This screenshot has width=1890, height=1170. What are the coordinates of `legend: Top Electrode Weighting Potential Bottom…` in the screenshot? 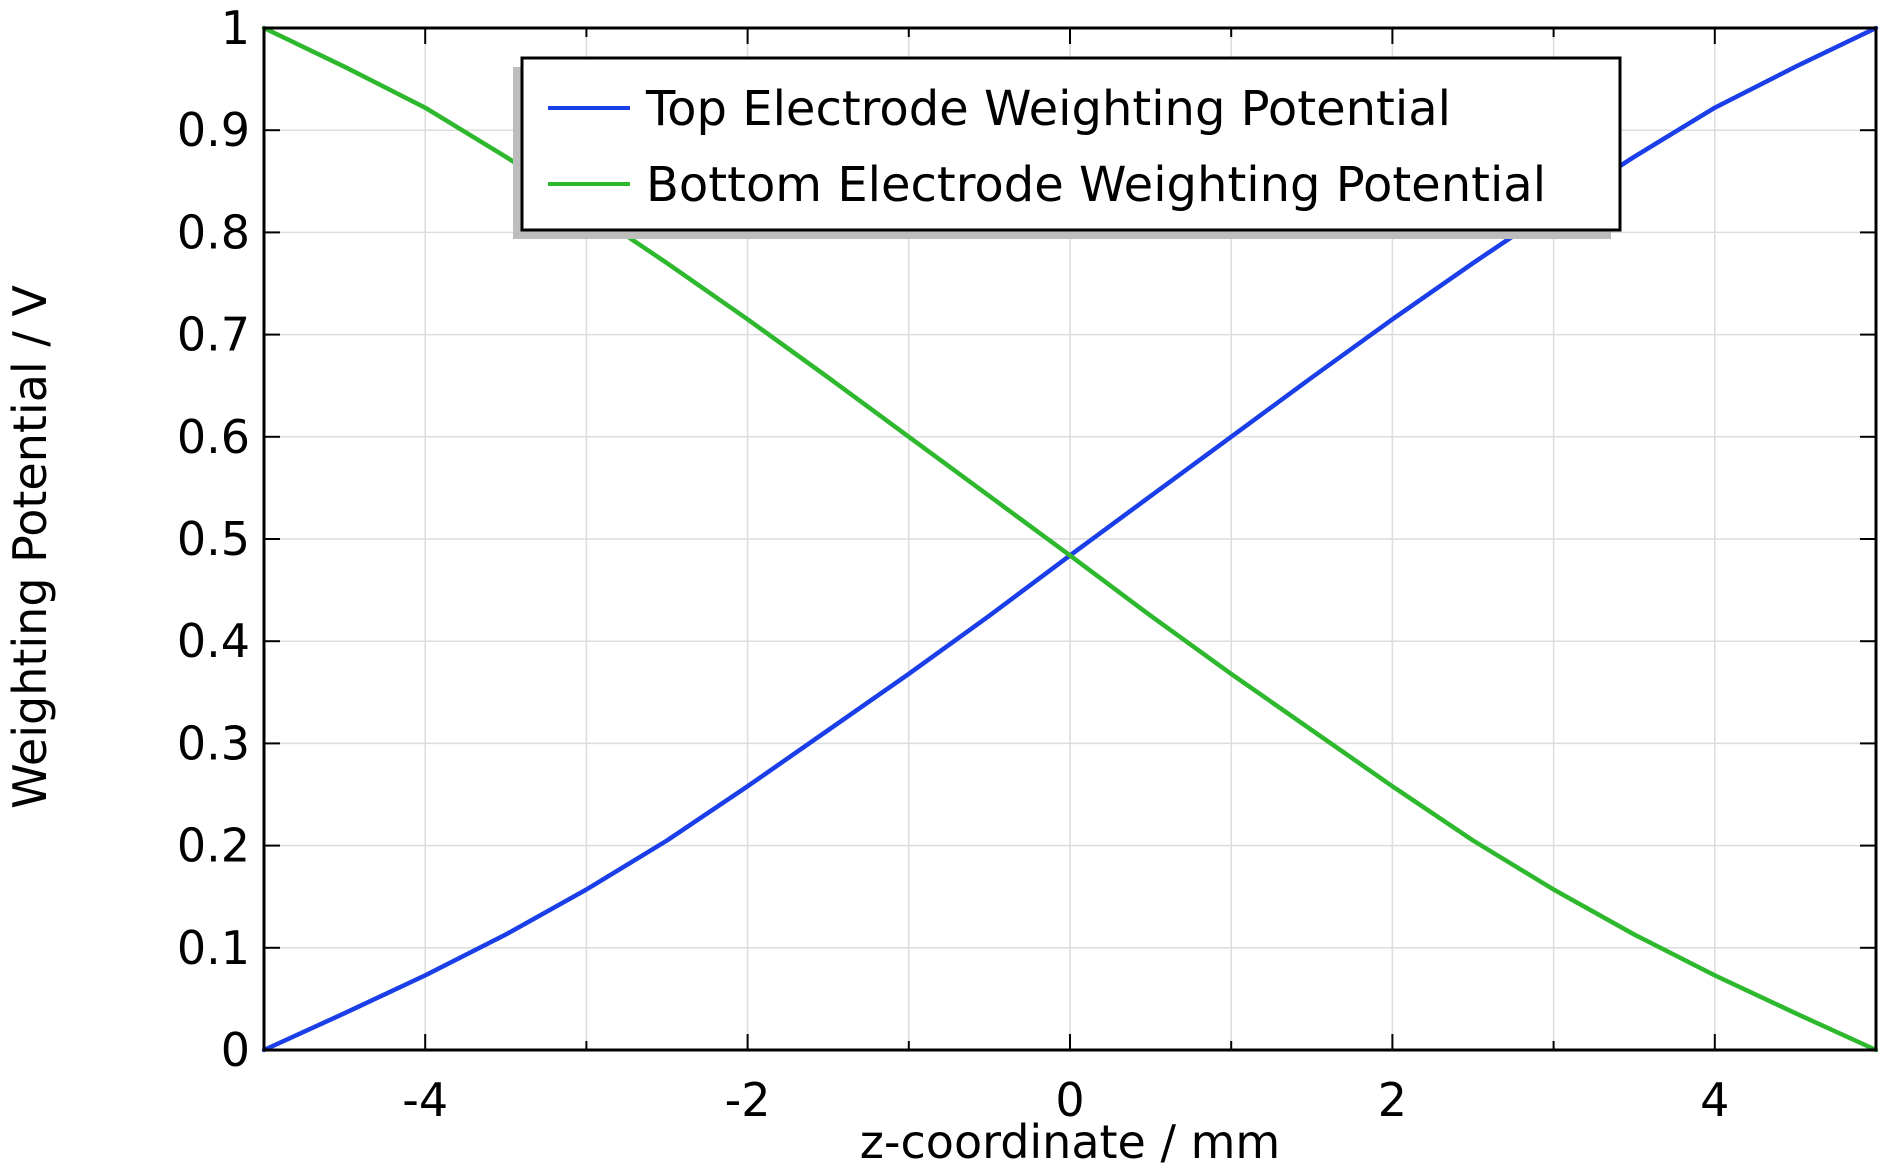 It's located at (1067, 147).